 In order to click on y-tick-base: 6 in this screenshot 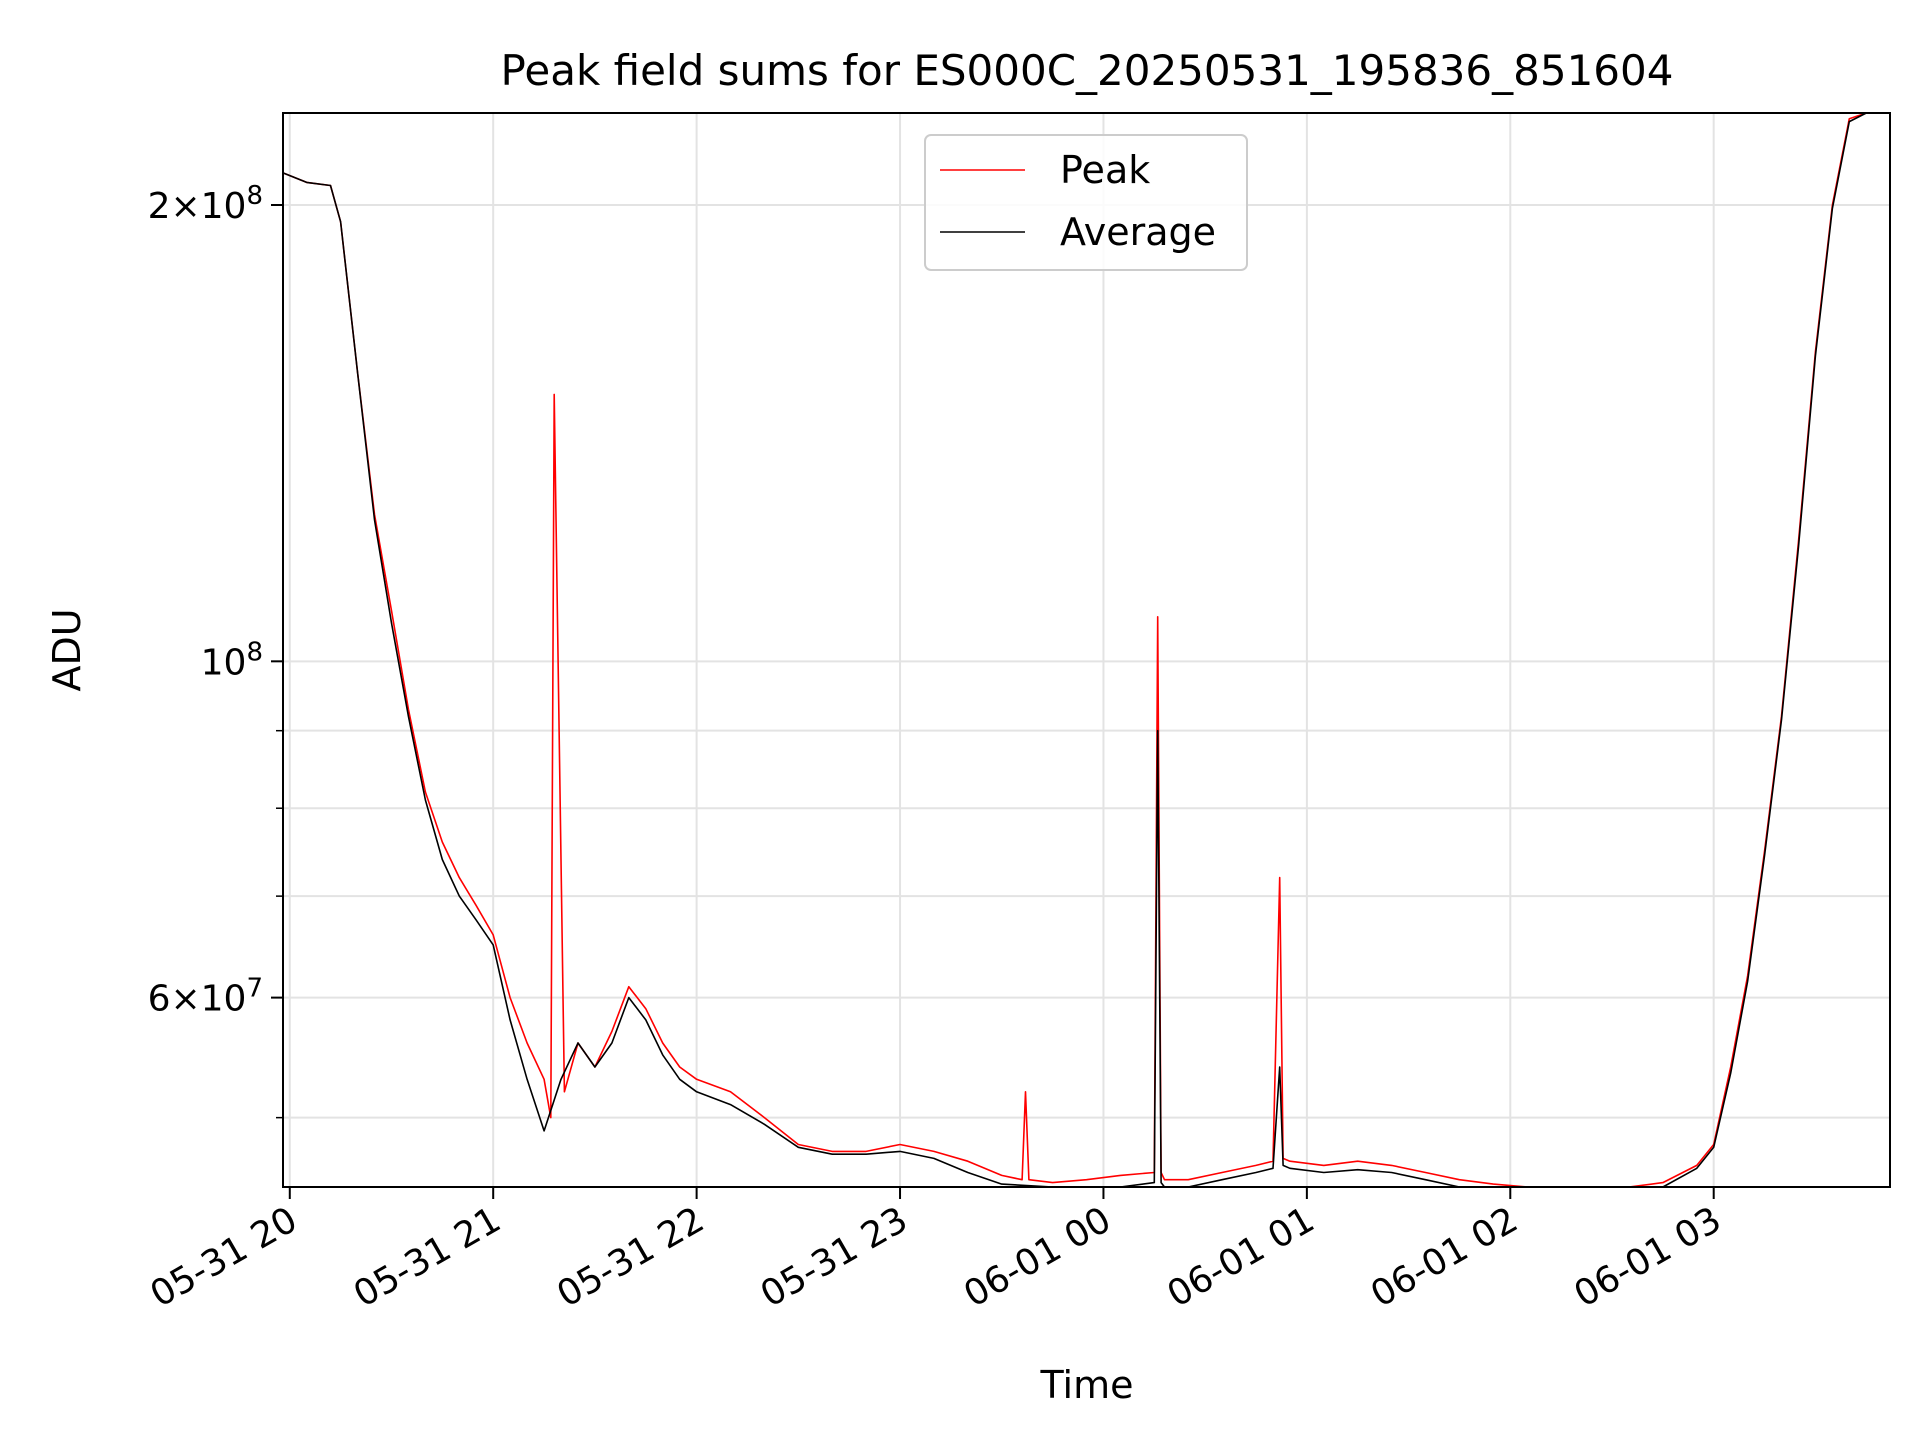, I will do `click(159, 999)`.